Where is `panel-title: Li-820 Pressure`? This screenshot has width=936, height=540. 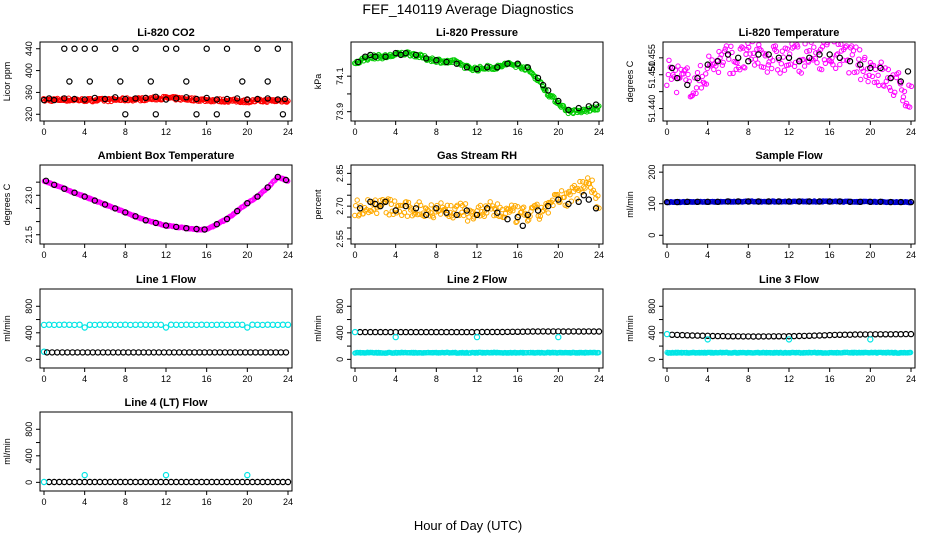 panel-title: Li-820 Pressure is located at coordinates (477, 33).